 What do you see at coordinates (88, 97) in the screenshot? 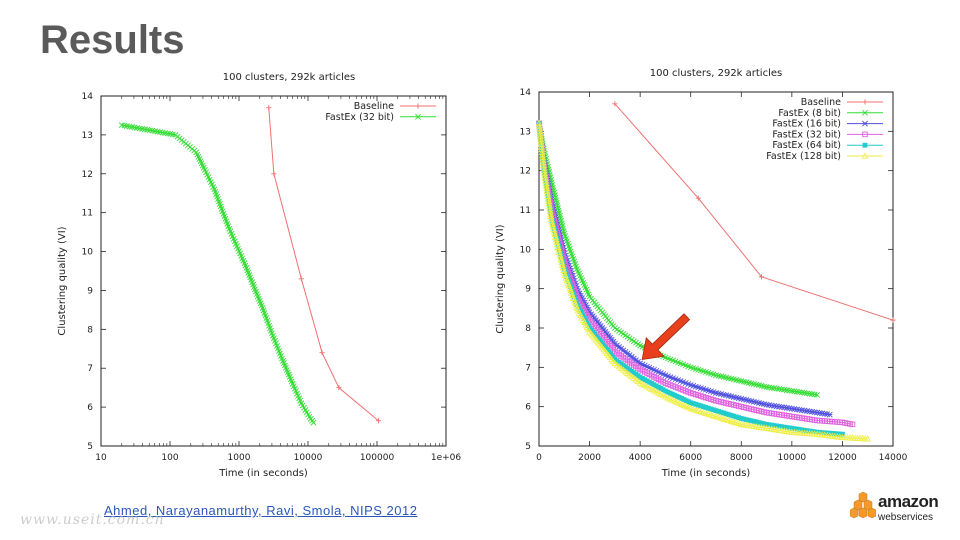
I see `y-tick-label: 14` at bounding box center [88, 97].